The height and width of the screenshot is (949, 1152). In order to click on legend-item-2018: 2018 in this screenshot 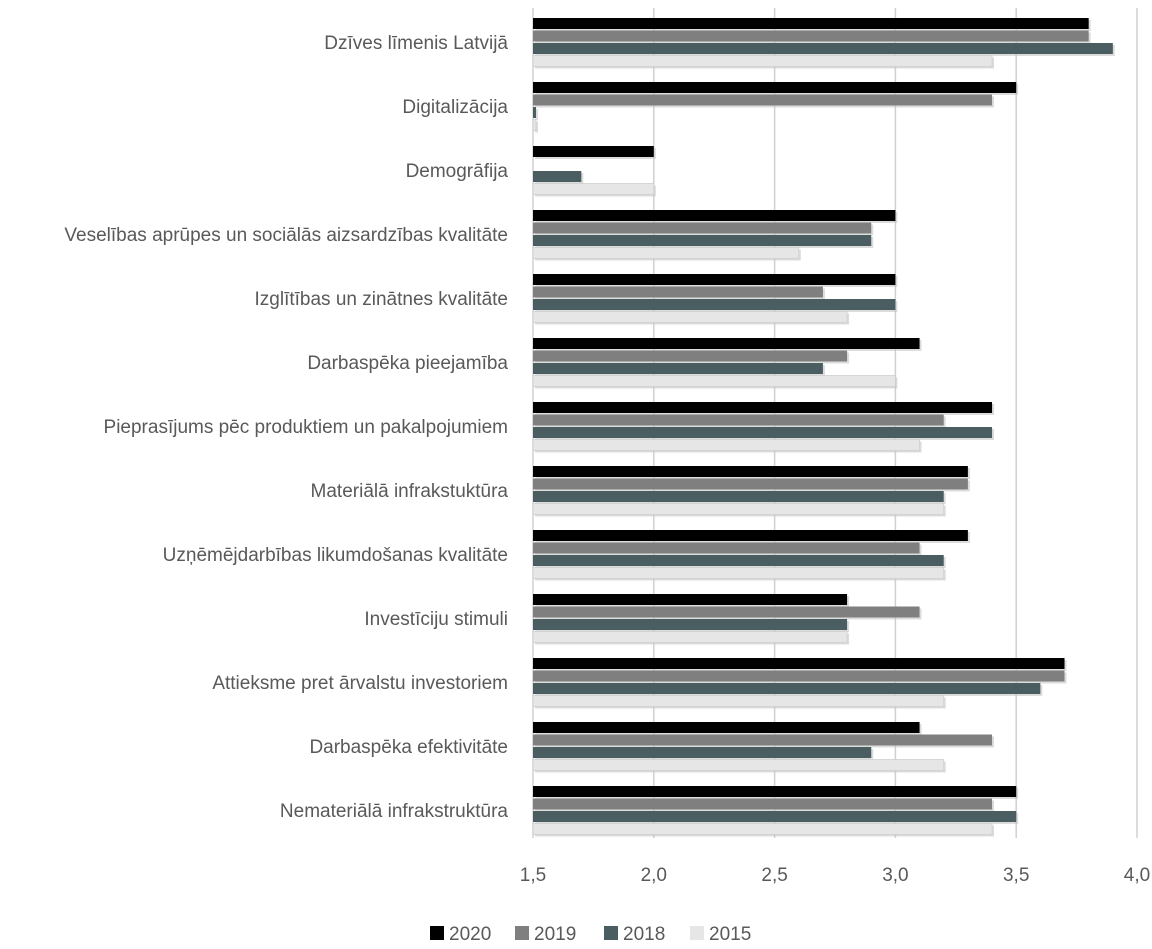, I will do `click(634, 934)`.